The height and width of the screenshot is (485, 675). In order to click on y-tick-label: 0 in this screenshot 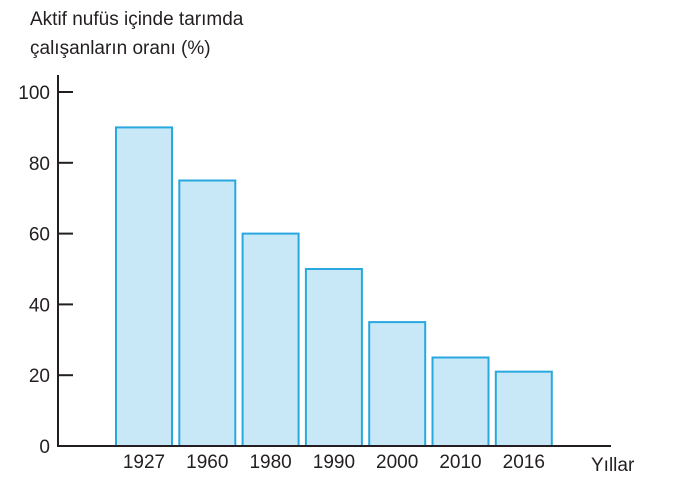, I will do `click(44, 447)`.